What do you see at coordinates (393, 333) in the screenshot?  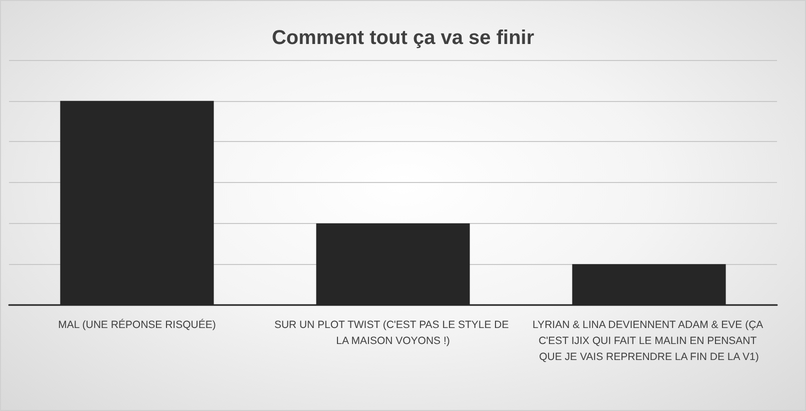 I see `x-tick-label: SUR UN PLOT TWIST (C'EST PAS LE STYLE DE LA MAISON VOYONS !)` at bounding box center [393, 333].